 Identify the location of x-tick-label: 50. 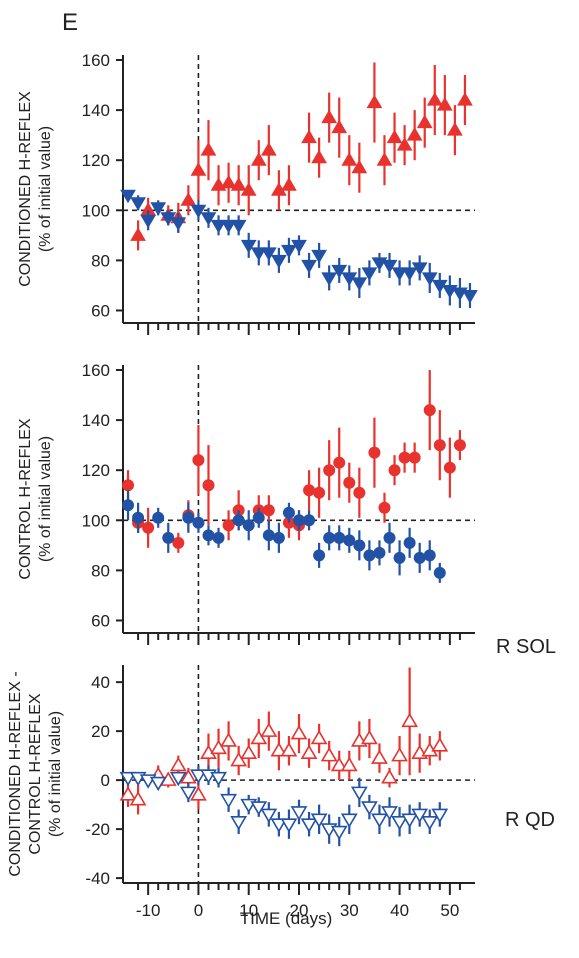
(449, 910).